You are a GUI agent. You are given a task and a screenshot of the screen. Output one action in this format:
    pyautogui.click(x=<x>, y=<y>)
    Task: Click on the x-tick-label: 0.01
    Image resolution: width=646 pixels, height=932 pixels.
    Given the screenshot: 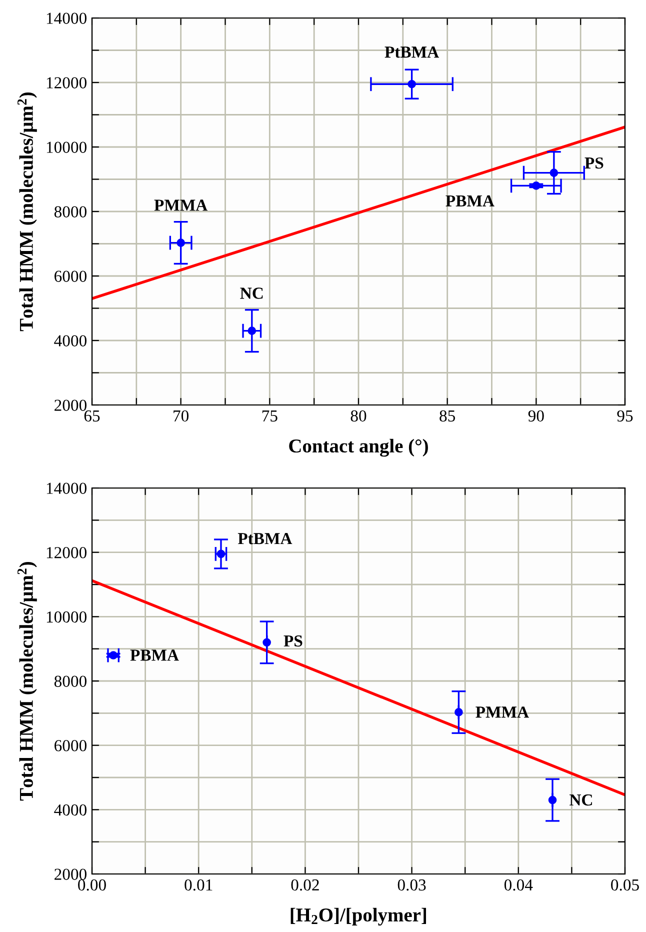 What is the action you would take?
    pyautogui.click(x=198, y=885)
    